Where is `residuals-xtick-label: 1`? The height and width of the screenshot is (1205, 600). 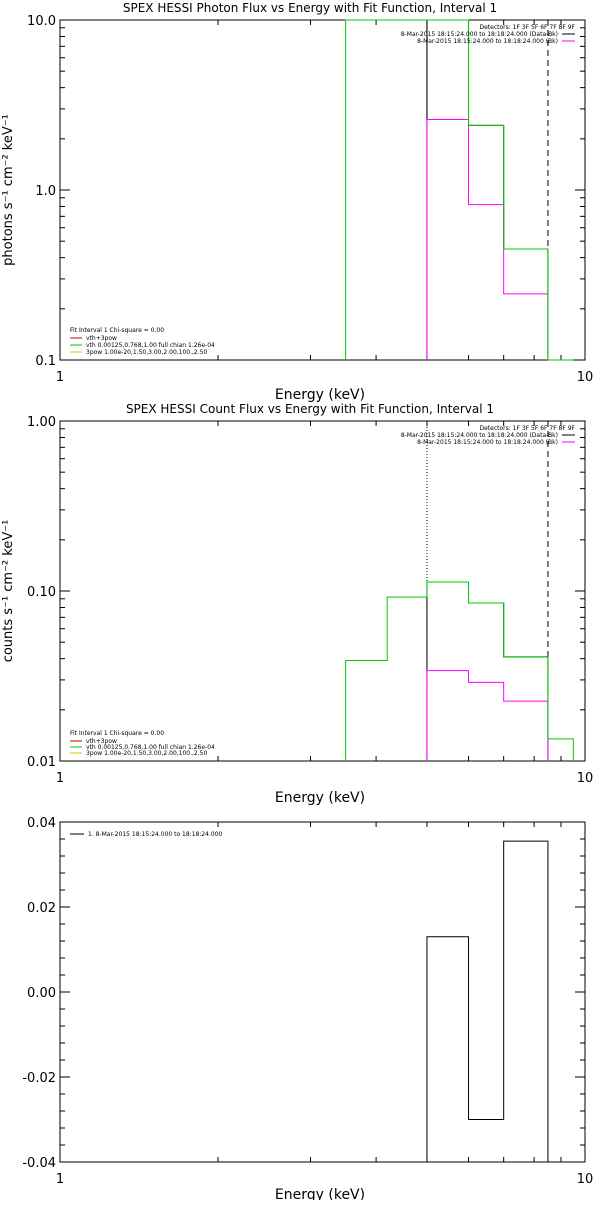
residuals-xtick-label: 1 is located at coordinates (60, 1179).